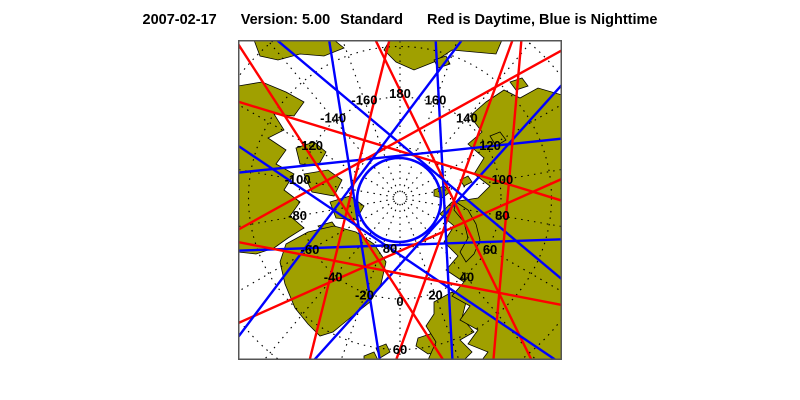 The height and width of the screenshot is (400, 800). What do you see at coordinates (333, 117) in the screenshot?
I see `longitude-label--140: -140` at bounding box center [333, 117].